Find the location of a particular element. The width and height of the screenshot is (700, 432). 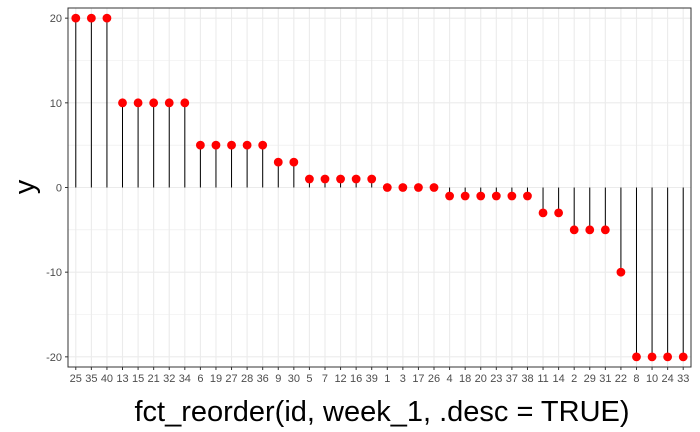

x-tick-label: 28 is located at coordinates (247, 379).